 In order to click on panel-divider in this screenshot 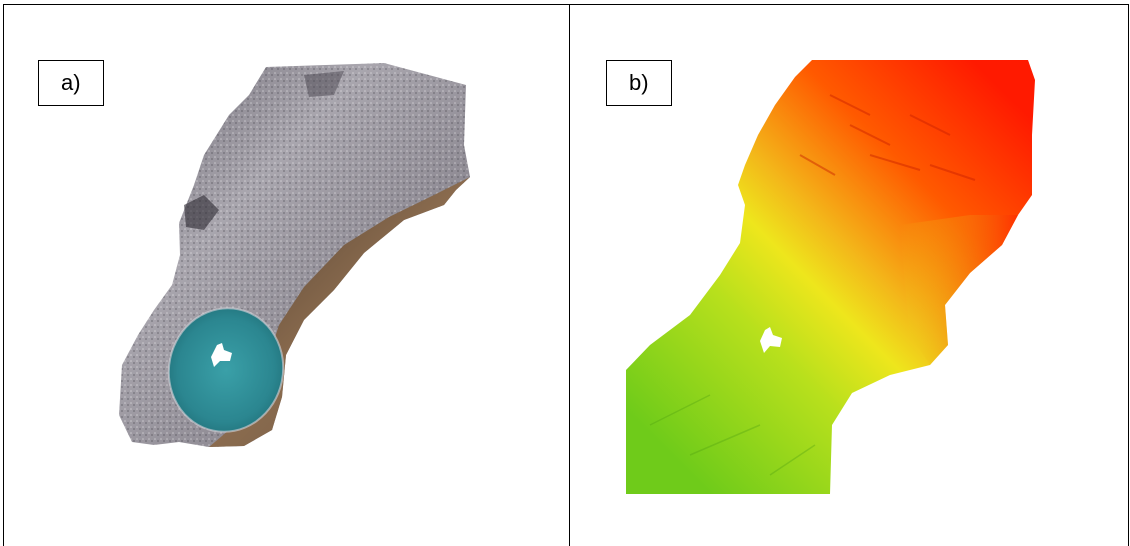, I will do `click(569, 275)`.